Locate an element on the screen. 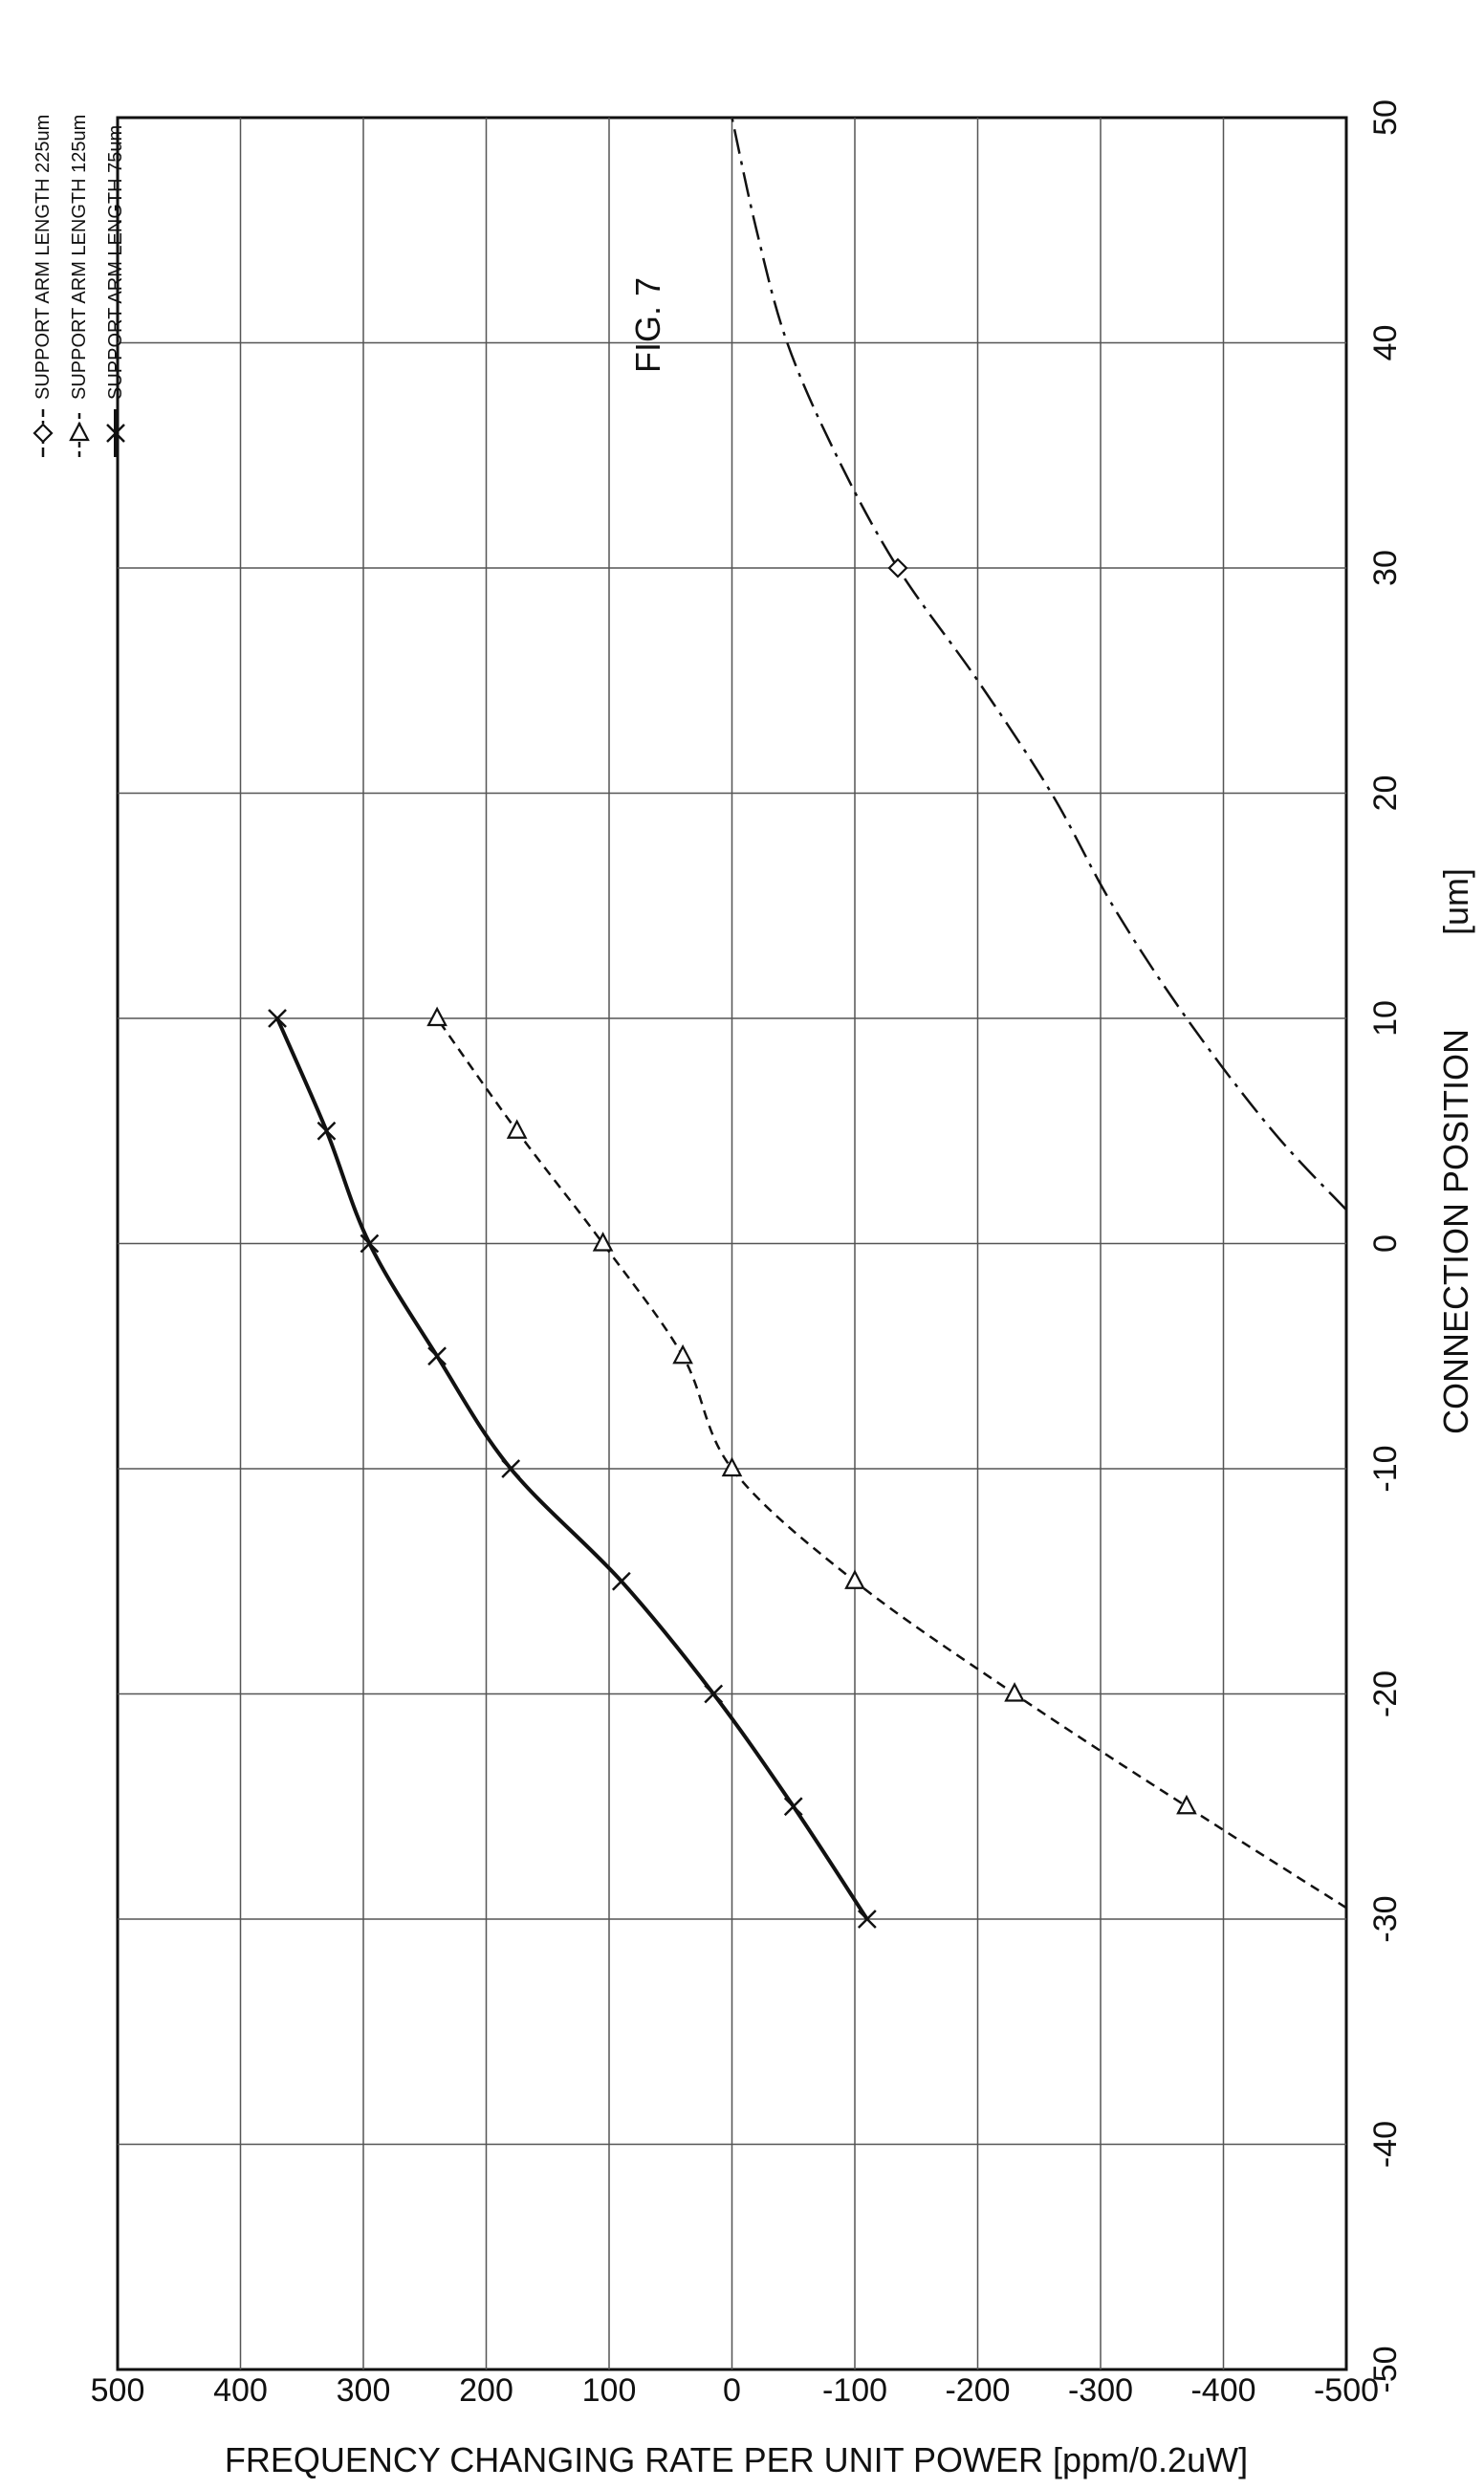  y-tick-label: 200 is located at coordinates (486, 2390).